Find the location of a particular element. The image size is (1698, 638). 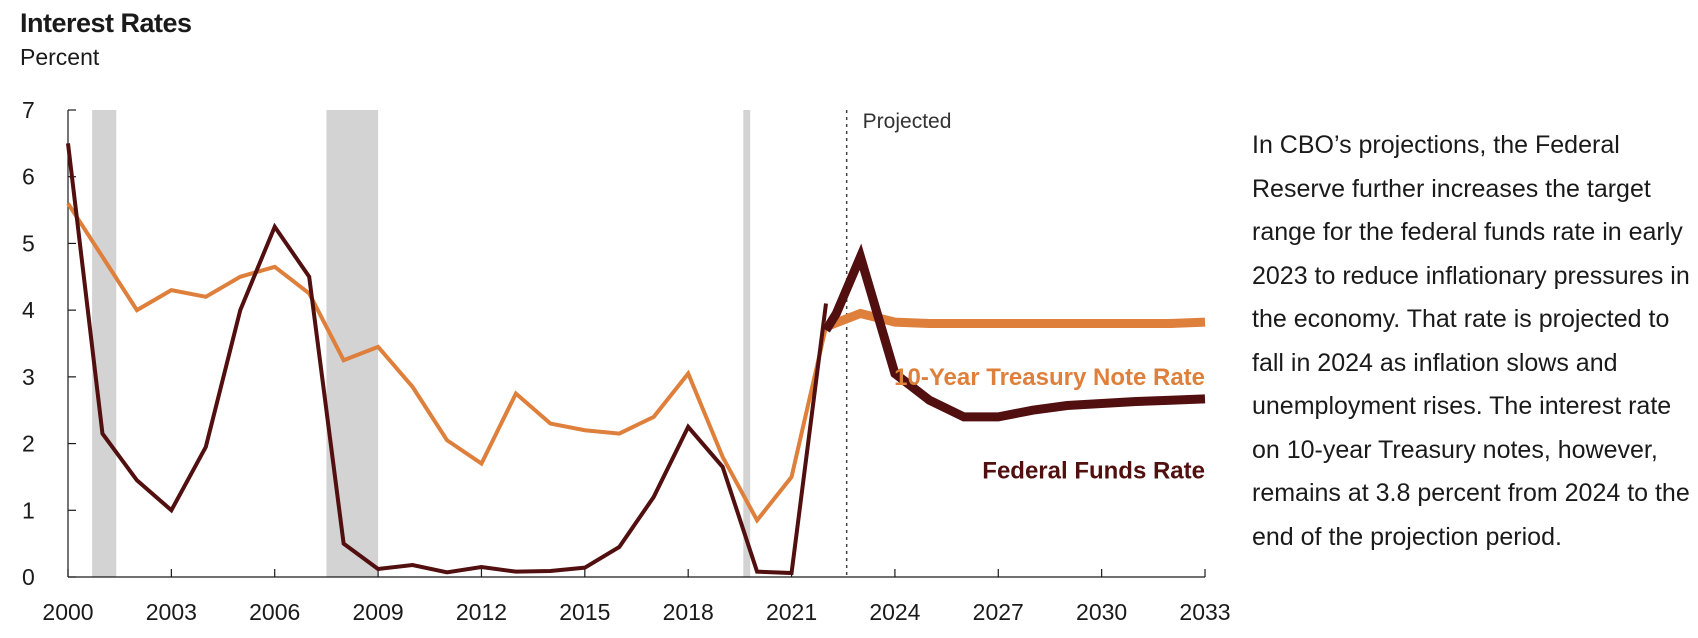

y-tick-label-0: 0 is located at coordinates (28, 577).